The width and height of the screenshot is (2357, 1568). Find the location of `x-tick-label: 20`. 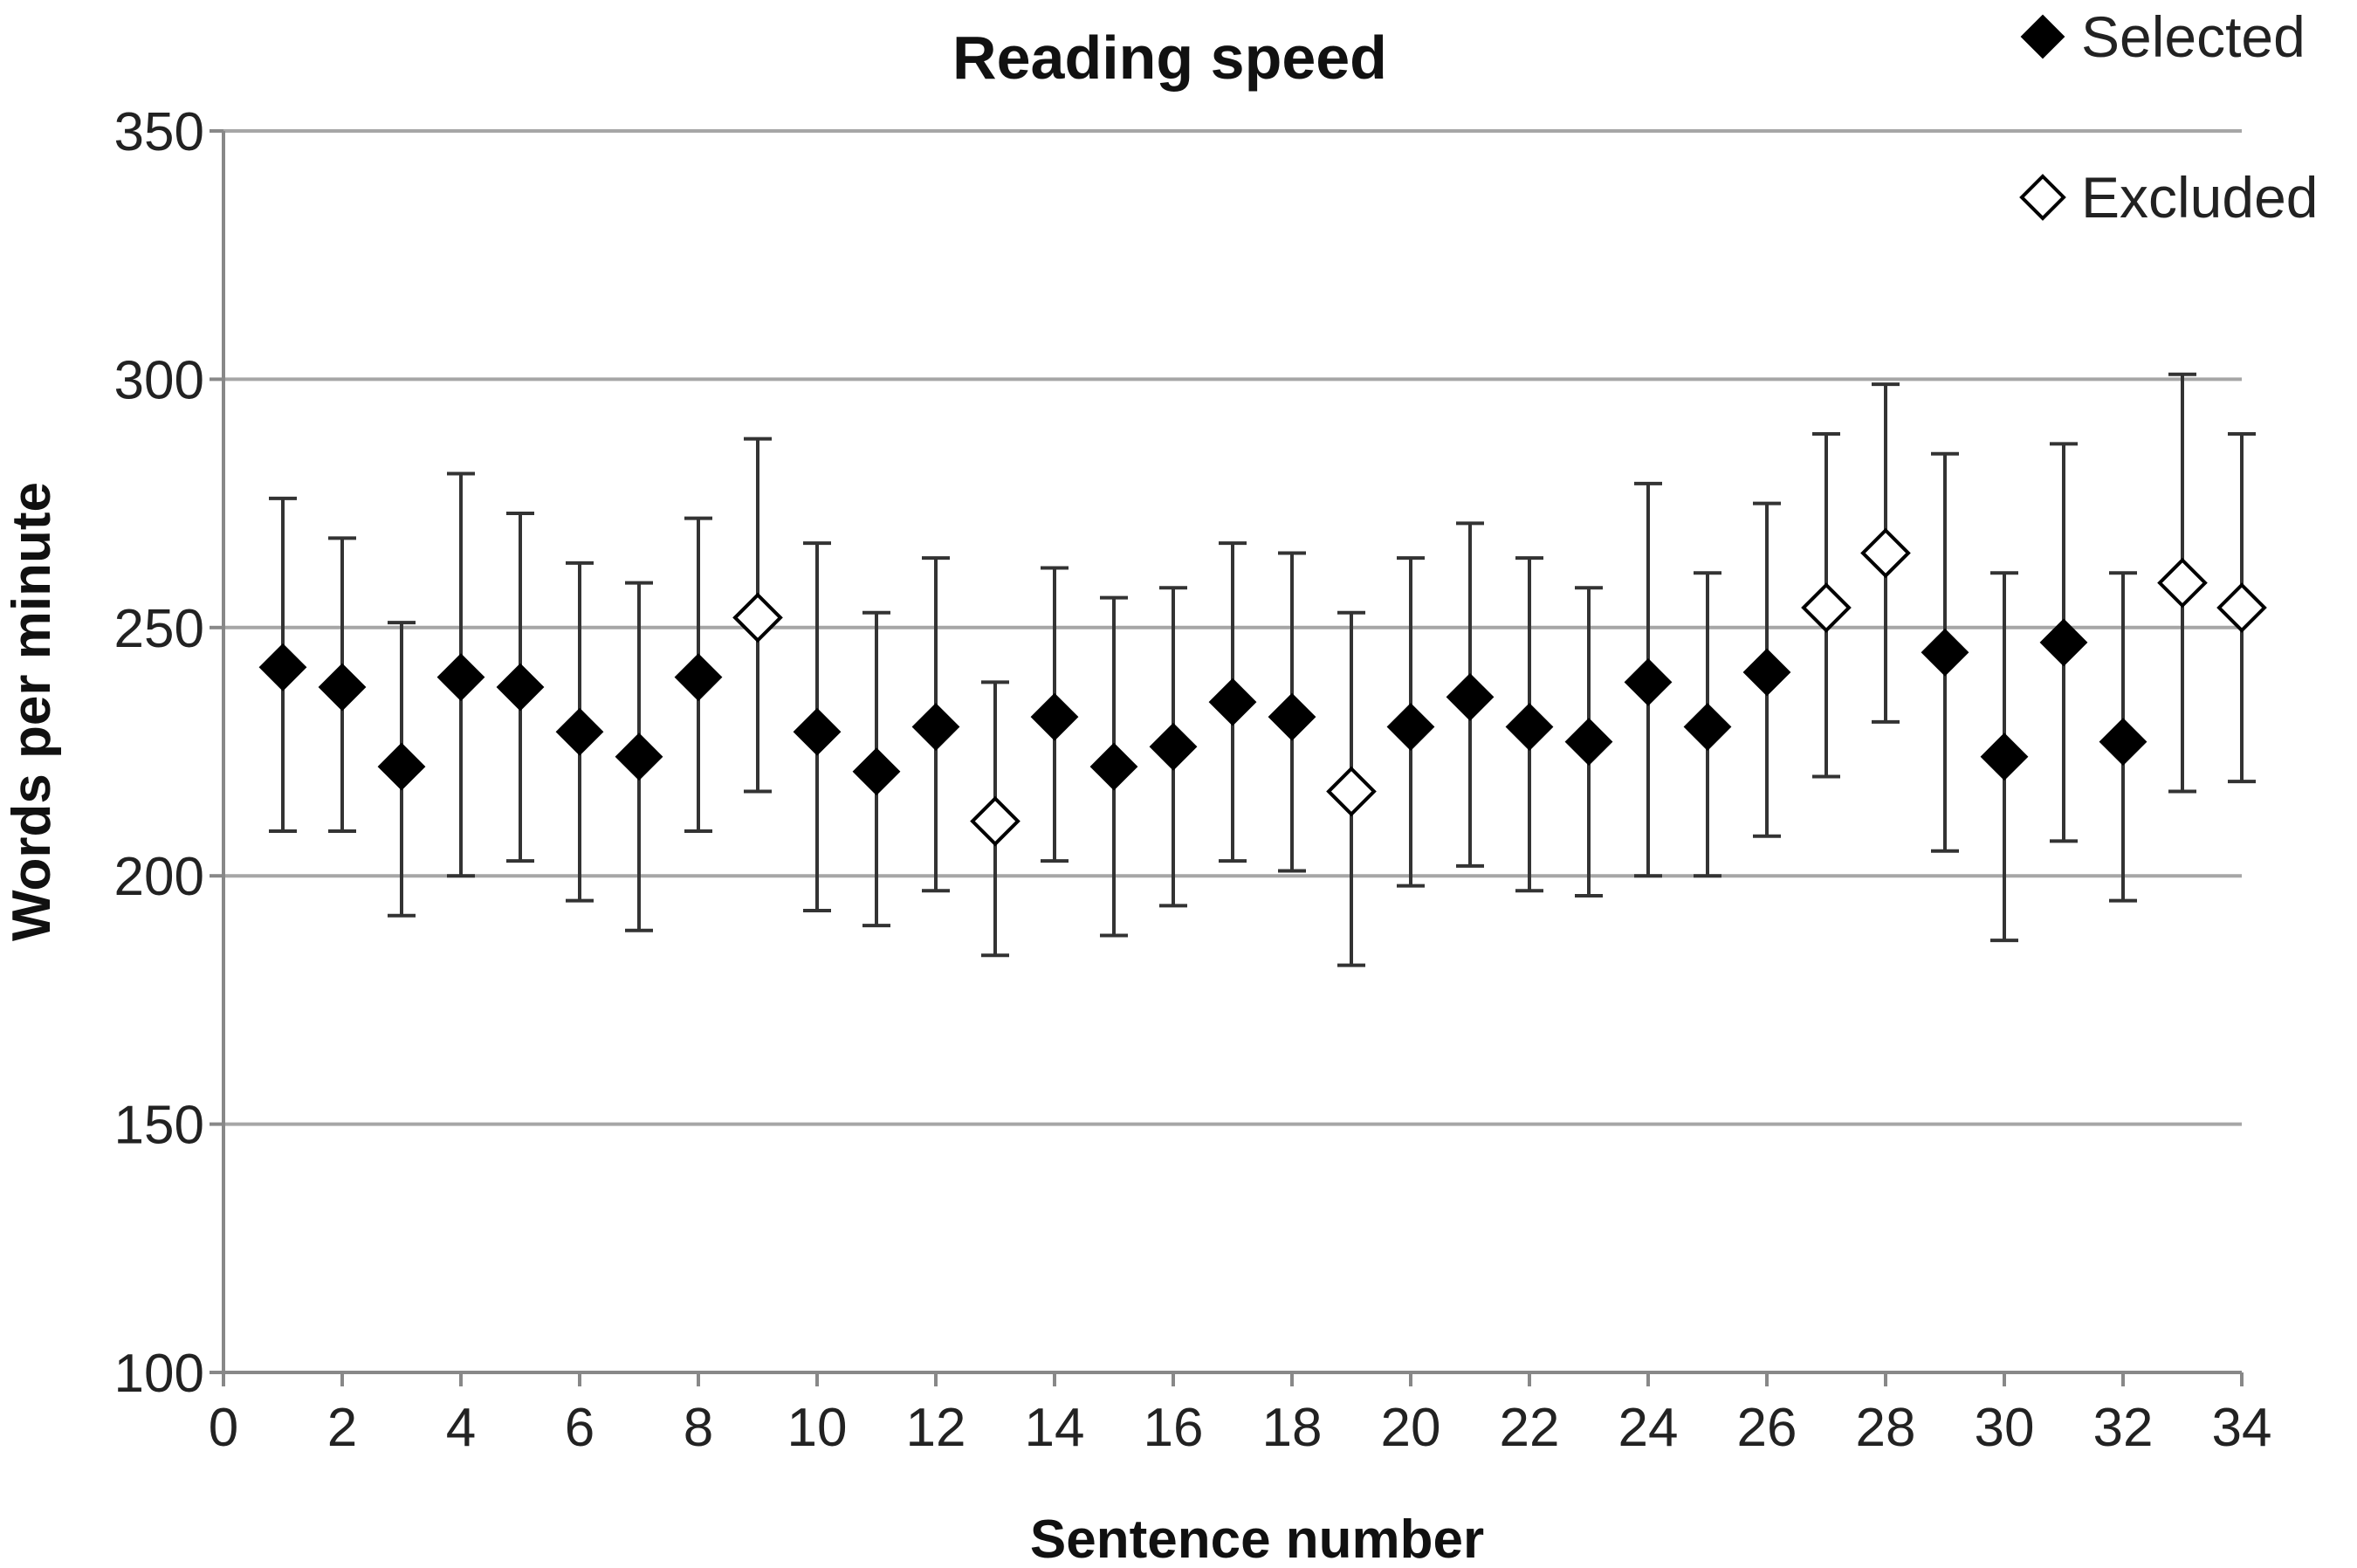

x-tick-label: 20 is located at coordinates (1411, 1428).